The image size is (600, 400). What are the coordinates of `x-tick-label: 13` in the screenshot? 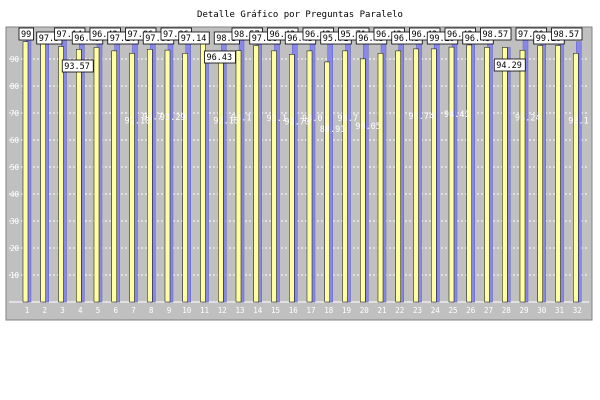 It's located at (239, 310).